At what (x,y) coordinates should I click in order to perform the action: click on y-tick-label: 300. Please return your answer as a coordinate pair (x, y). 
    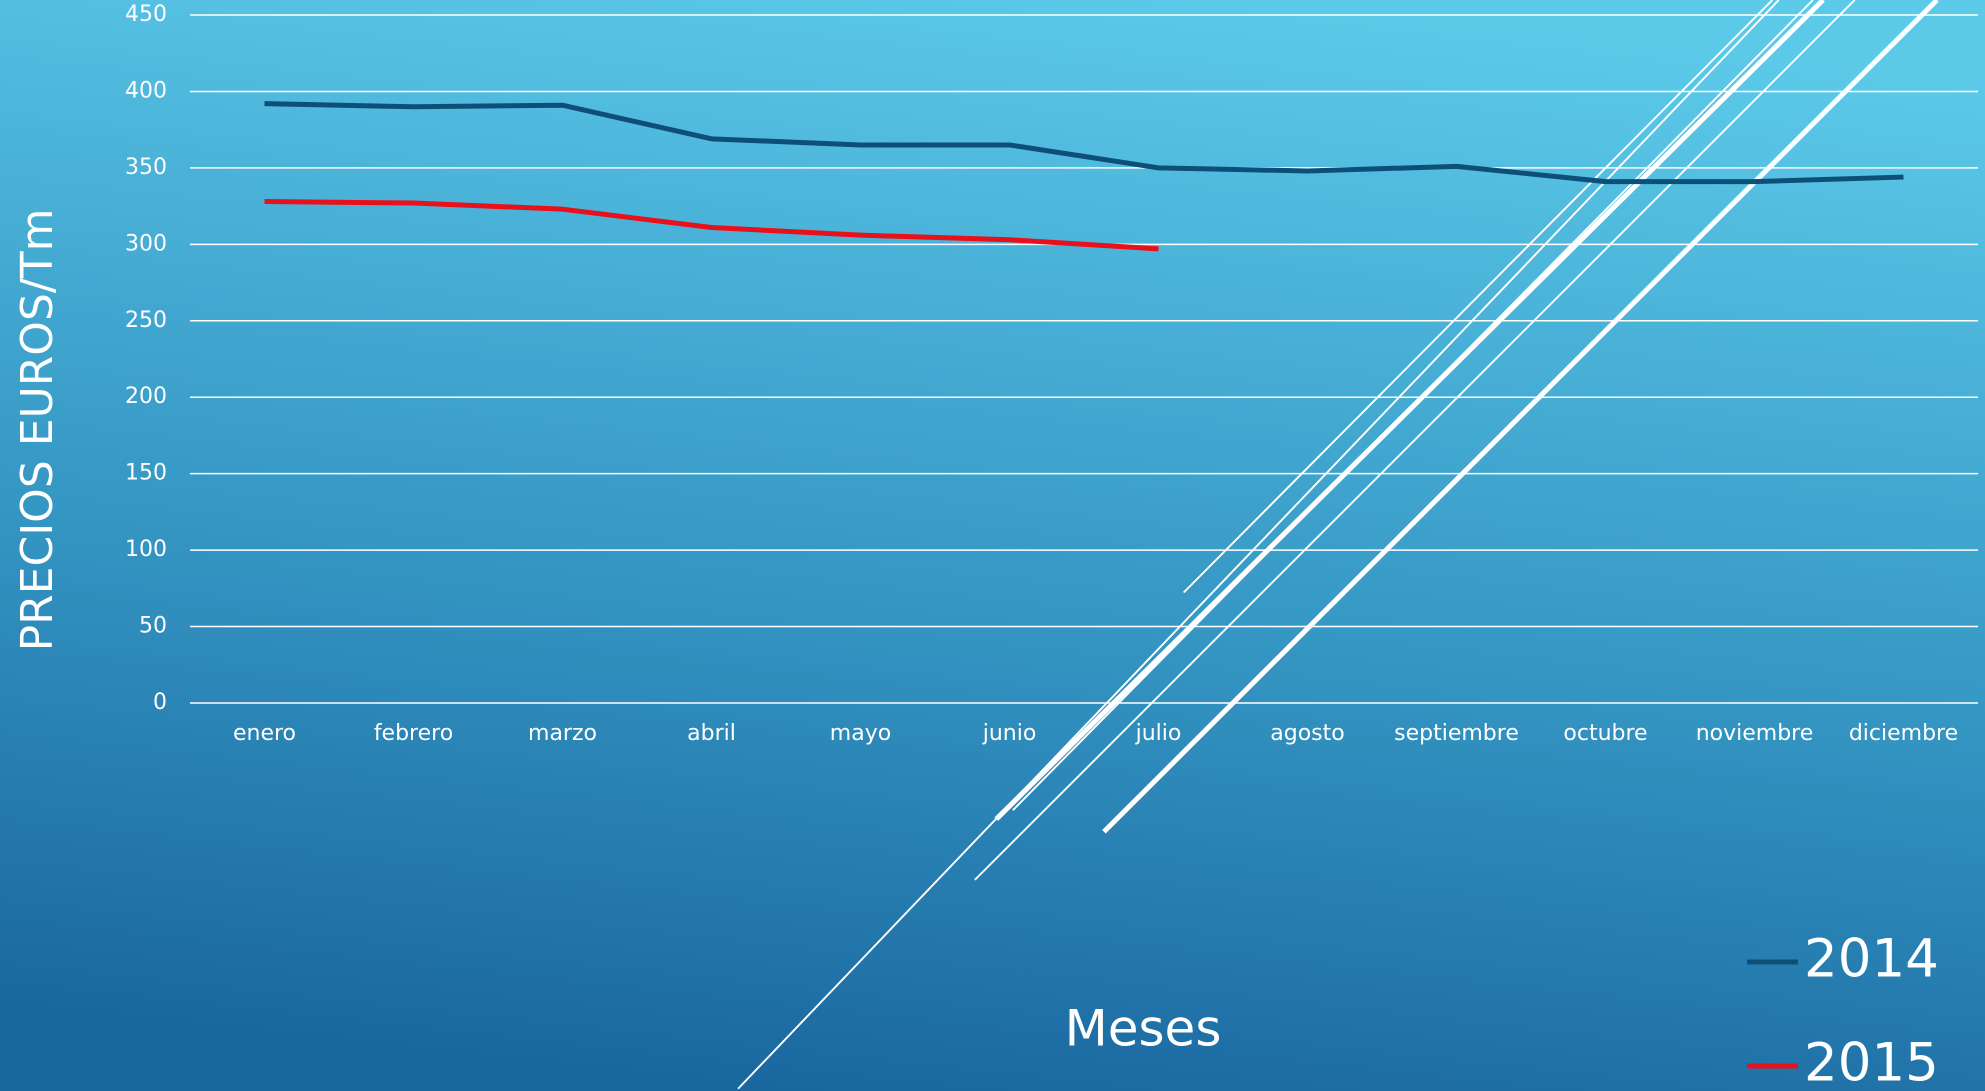
    Looking at the image, I should click on (146, 243).